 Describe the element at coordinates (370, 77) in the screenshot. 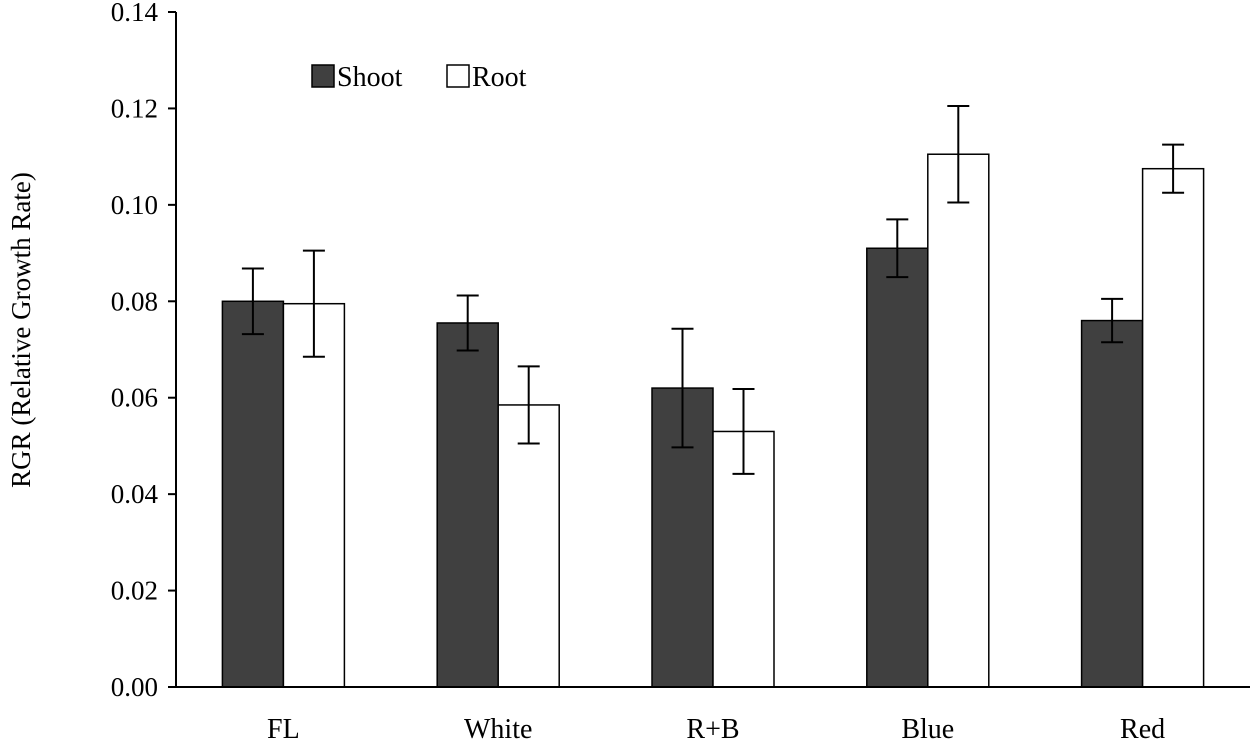

I see `legend-label-shoot: Shoot` at that location.